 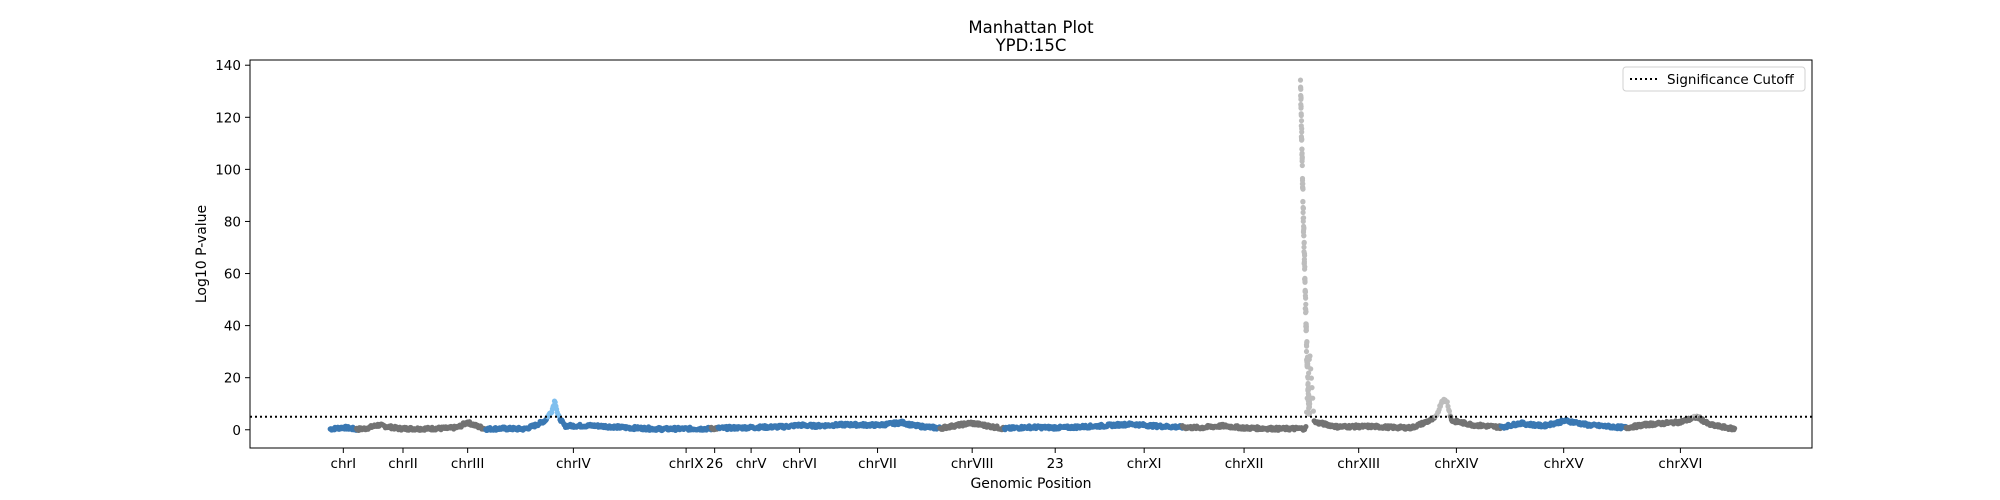 I want to click on y-axis-title: Log10 P-value, so click(x=202, y=254).